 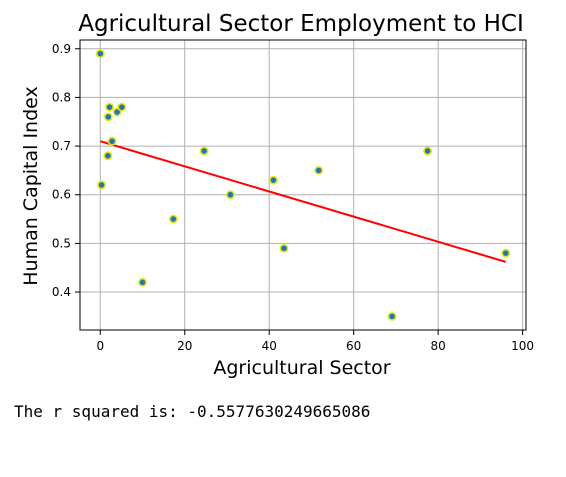 I want to click on y-tick-label: 0.6, so click(x=61, y=195).